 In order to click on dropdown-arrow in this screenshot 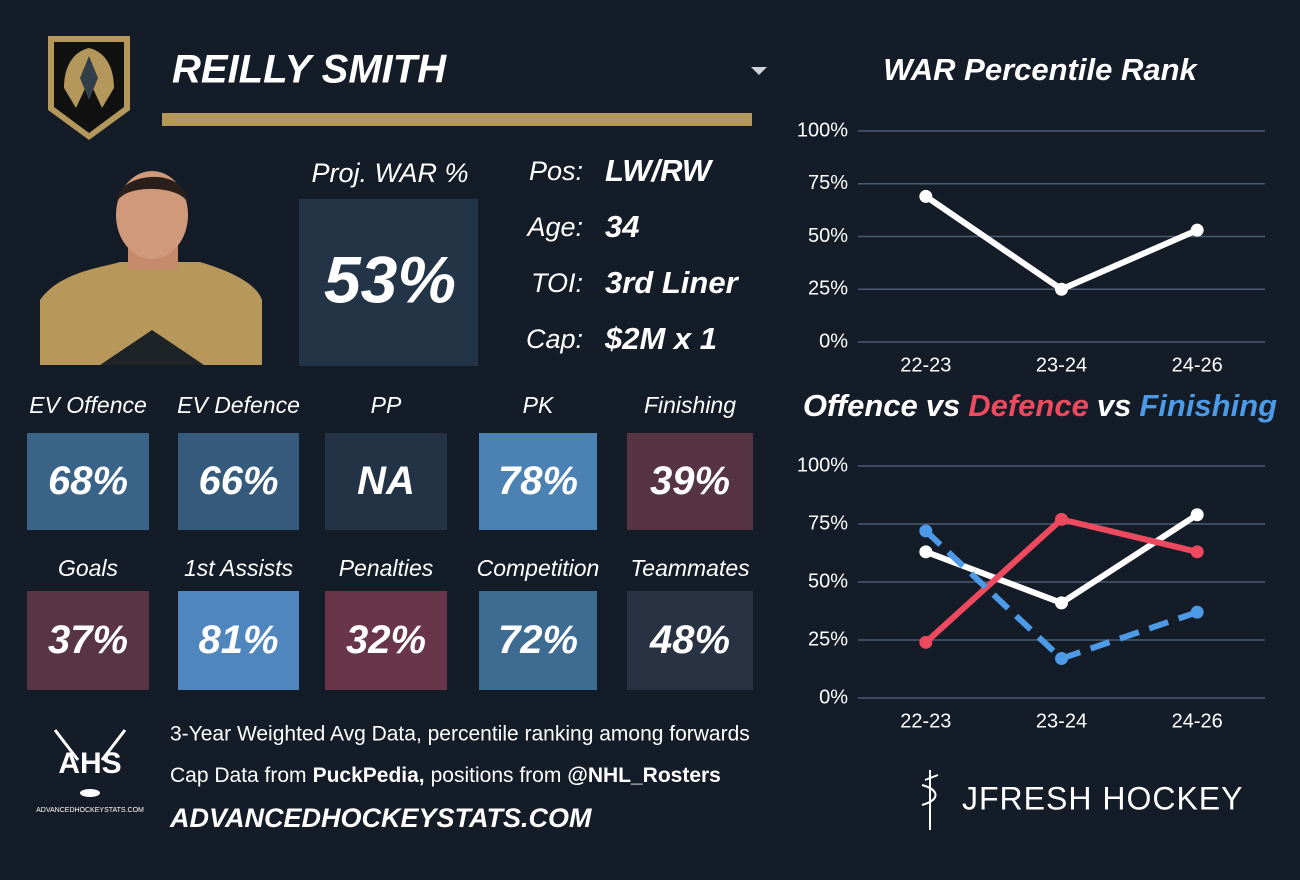, I will do `click(759, 71)`.